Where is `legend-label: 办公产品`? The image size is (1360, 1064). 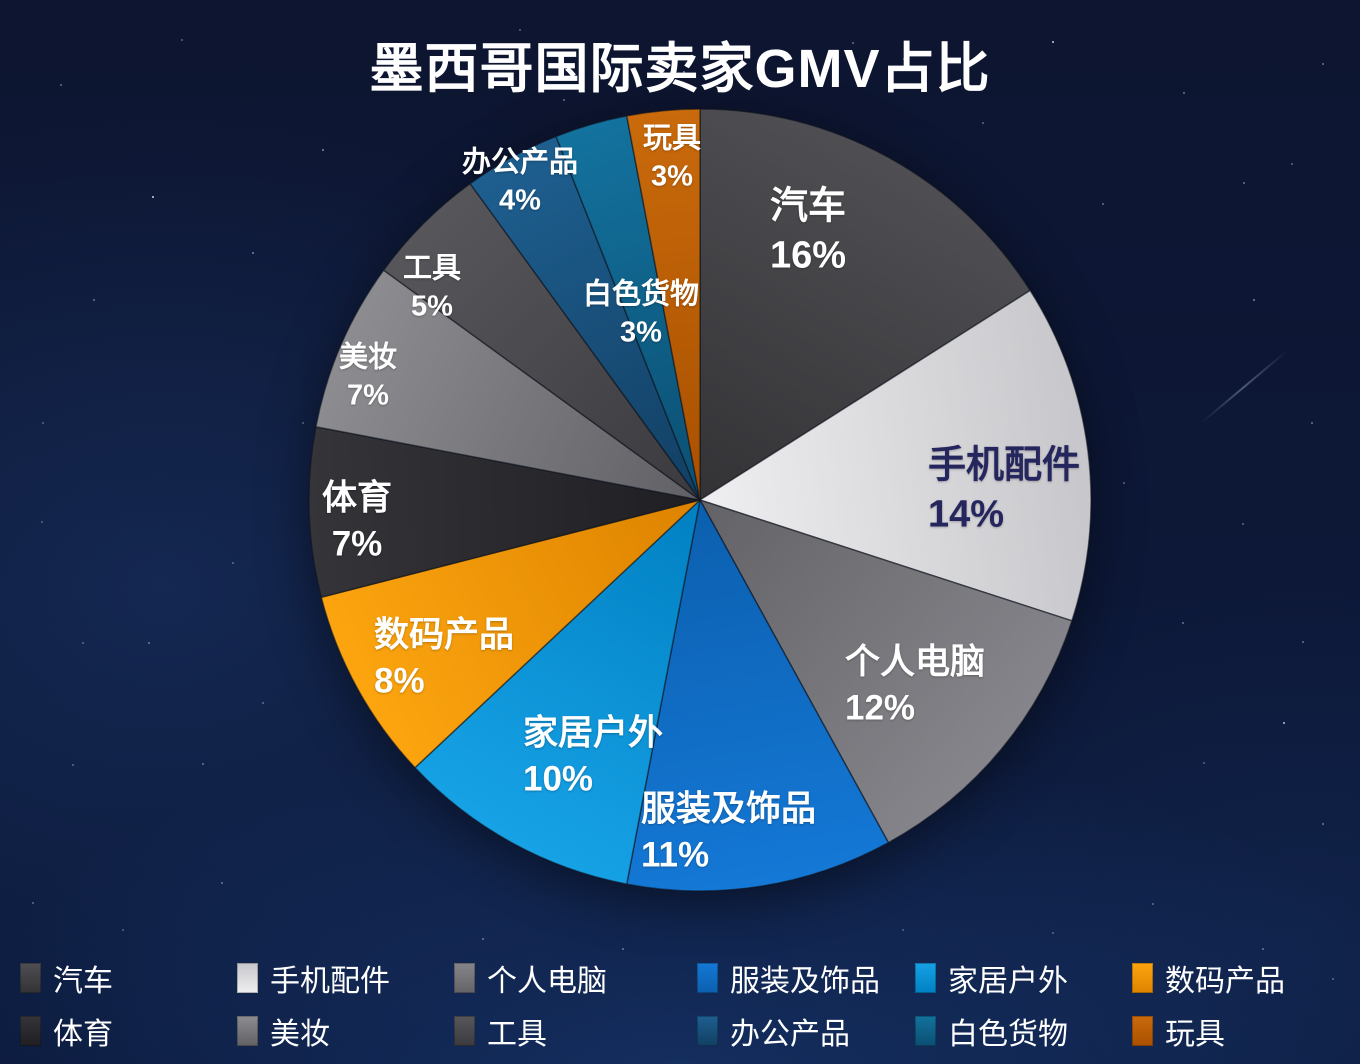 legend-label: 办公产品 is located at coordinates (790, 1034).